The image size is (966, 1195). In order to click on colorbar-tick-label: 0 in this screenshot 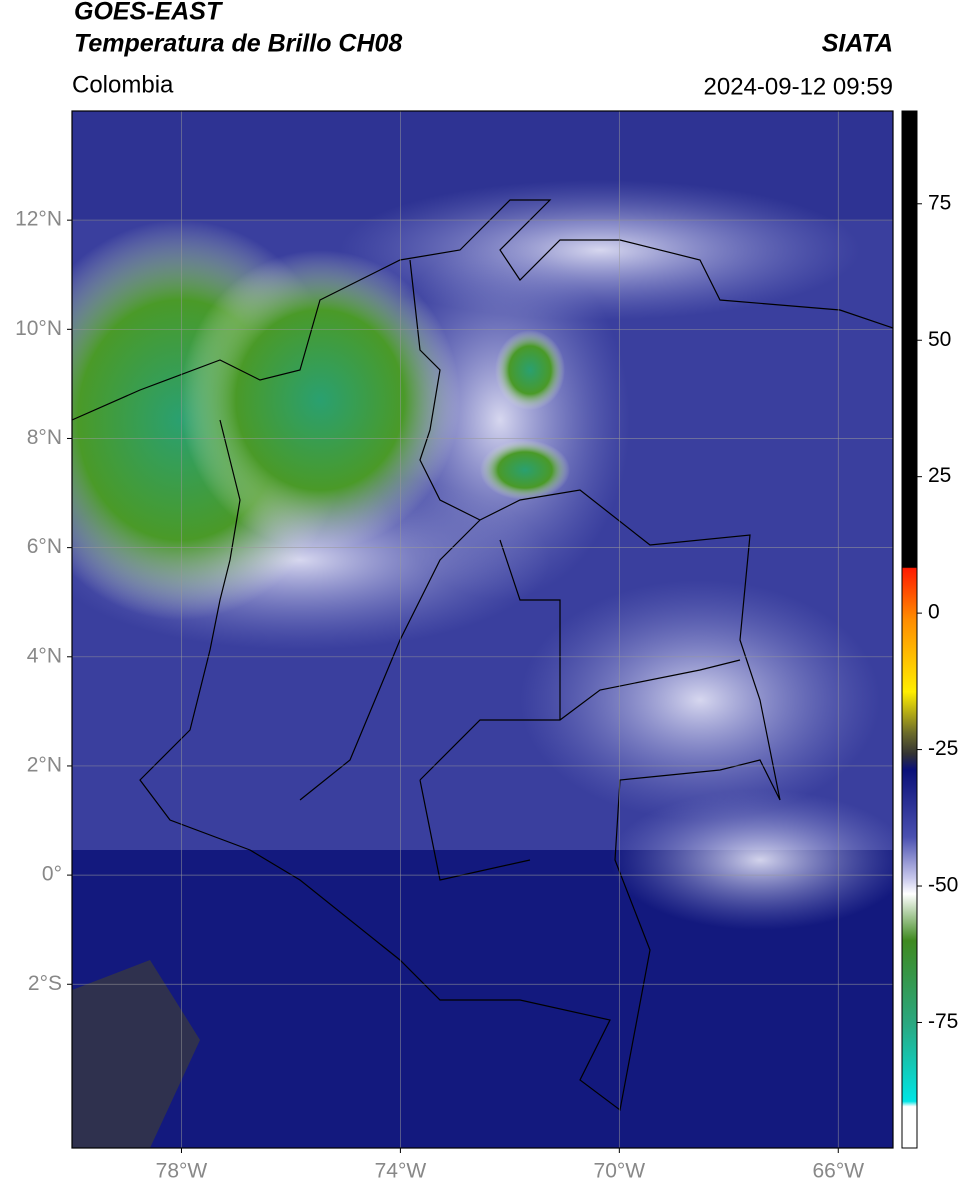, I will do `click(934, 612)`.